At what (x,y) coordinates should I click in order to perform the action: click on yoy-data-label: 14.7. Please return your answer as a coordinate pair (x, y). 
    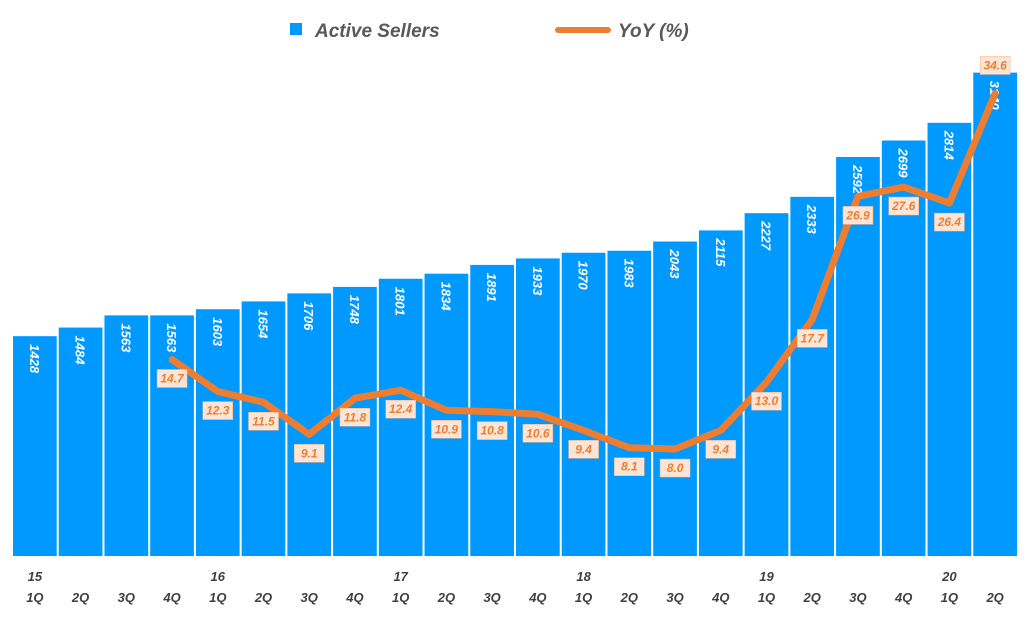
    Looking at the image, I should click on (172, 378).